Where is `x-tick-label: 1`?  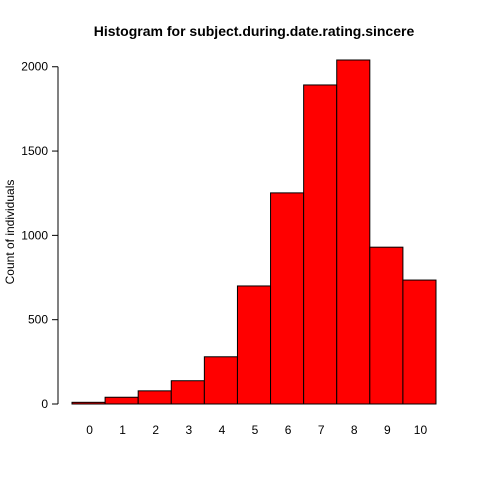 x-tick-label: 1 is located at coordinates (122, 430).